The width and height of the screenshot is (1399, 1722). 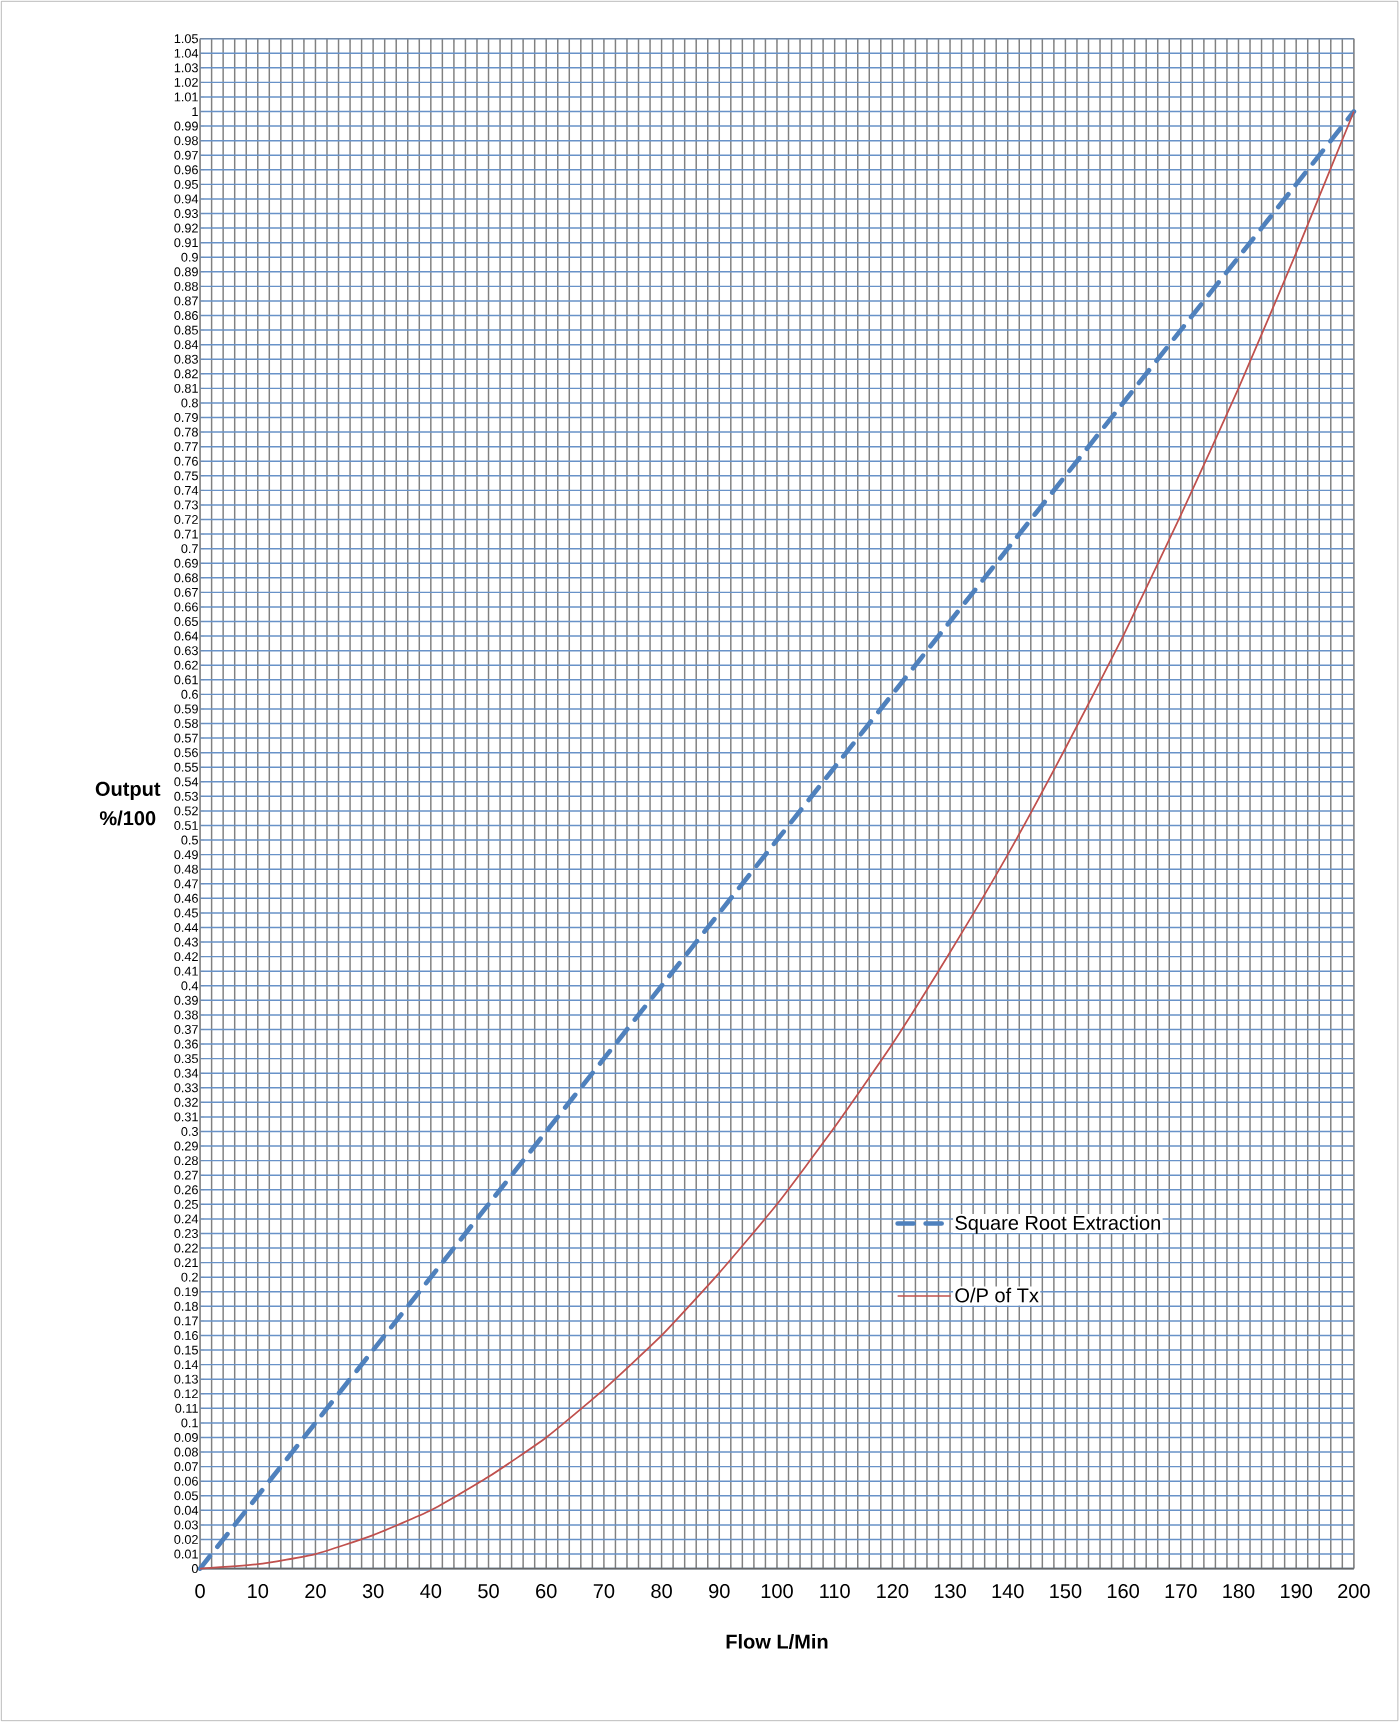 What do you see at coordinates (189, 840) in the screenshot?
I see `y-tick-label: 0.5` at bounding box center [189, 840].